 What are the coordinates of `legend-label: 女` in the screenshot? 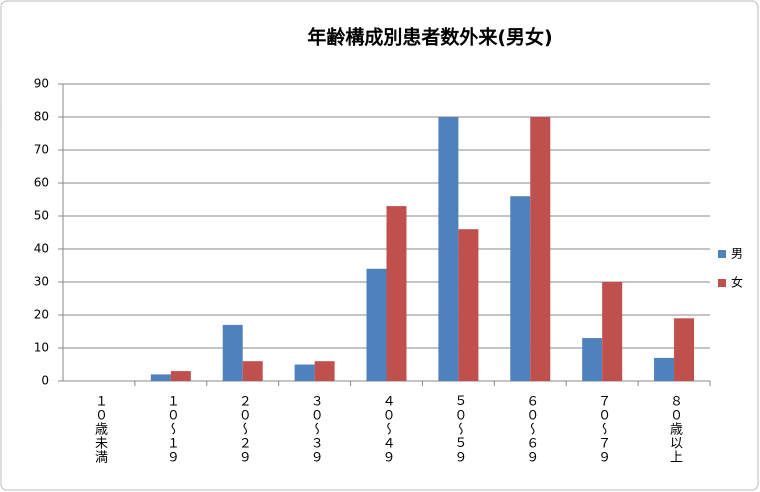 It's located at (737, 282).